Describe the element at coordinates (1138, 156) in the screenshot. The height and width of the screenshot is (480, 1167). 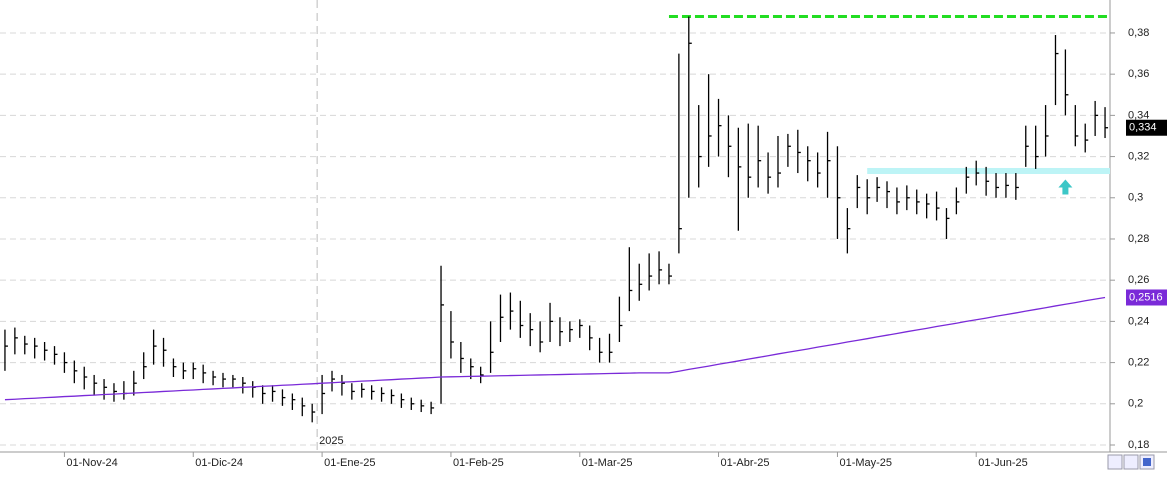
I see `y-tick-label: 0,32` at that location.